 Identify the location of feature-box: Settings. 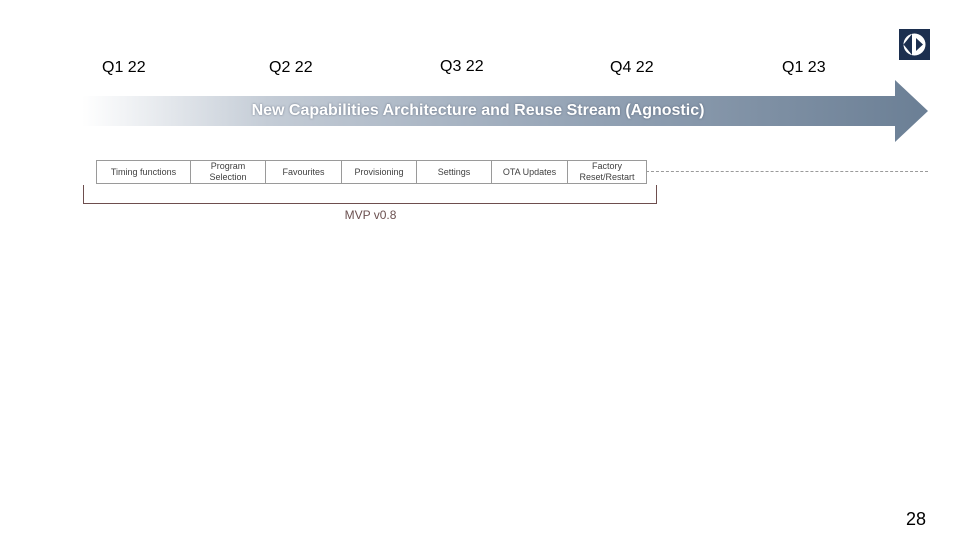
(454, 172).